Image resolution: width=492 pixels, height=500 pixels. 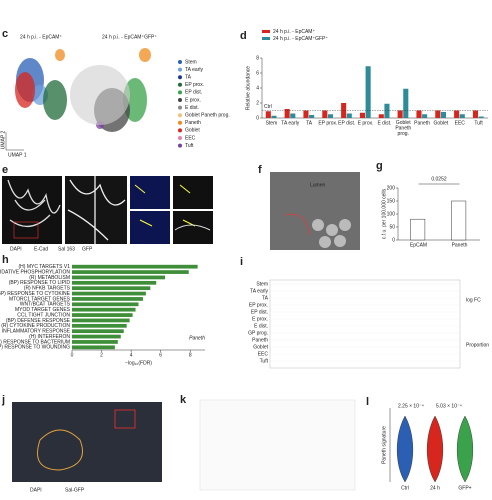 I want to click on x-tick-label: 2, so click(x=101, y=355).